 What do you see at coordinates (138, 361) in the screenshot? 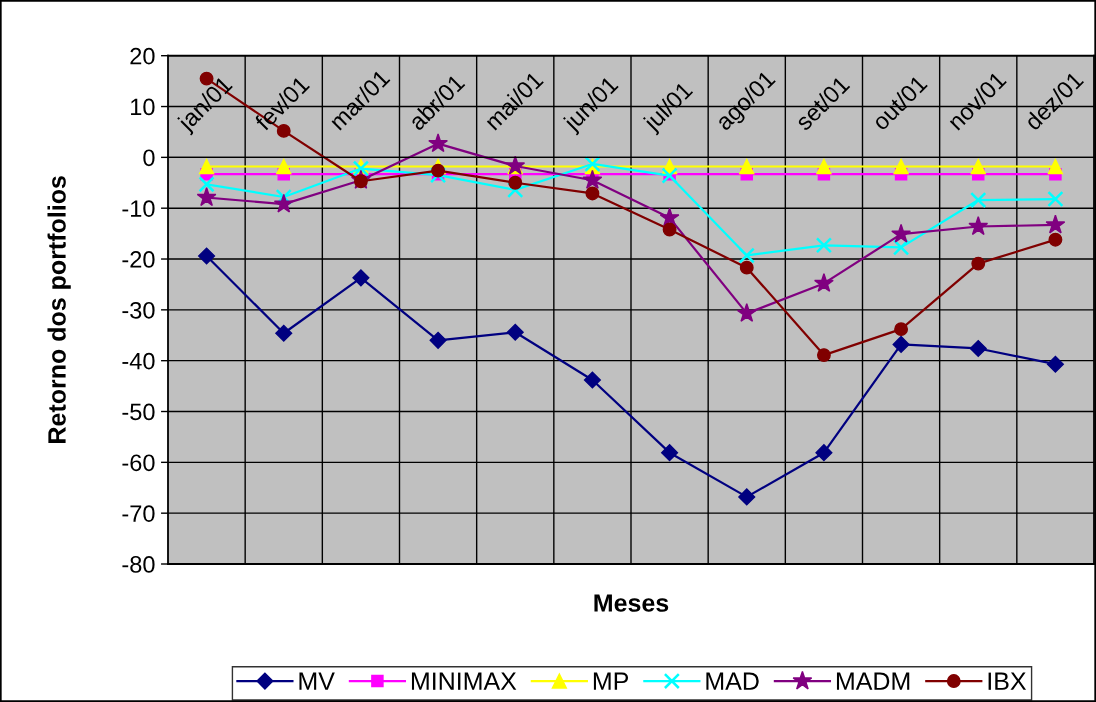
I see `y-tick-label: -40` at bounding box center [138, 361].